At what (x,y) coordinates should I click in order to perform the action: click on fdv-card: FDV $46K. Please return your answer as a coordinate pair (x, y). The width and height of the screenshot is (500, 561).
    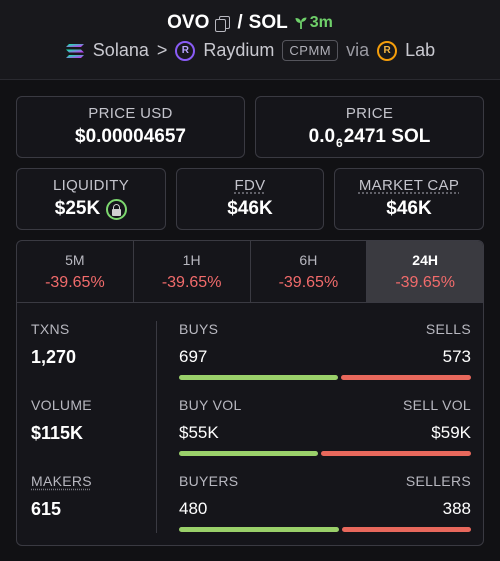
    Looking at the image, I should click on (250, 199).